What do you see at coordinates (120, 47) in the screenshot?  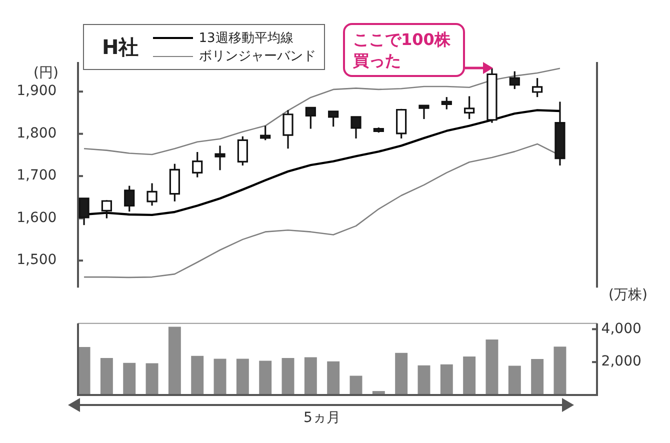 I see `legend-title: H社` at bounding box center [120, 47].